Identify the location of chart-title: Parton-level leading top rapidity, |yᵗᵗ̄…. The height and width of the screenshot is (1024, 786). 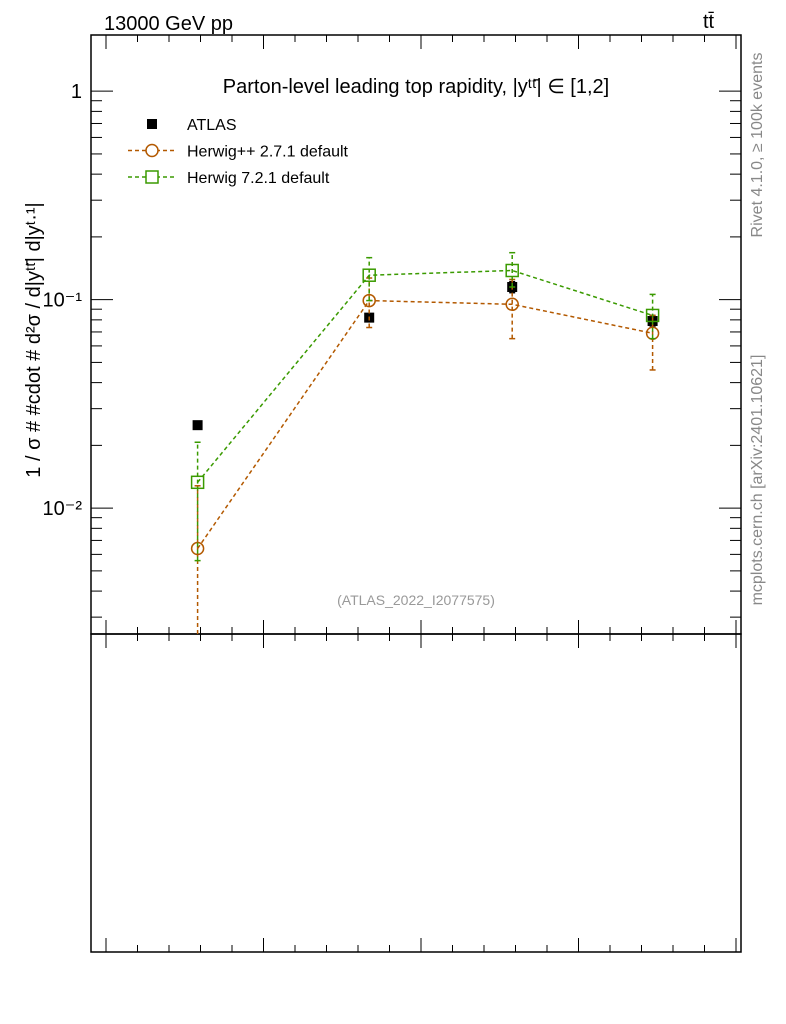
(416, 87).